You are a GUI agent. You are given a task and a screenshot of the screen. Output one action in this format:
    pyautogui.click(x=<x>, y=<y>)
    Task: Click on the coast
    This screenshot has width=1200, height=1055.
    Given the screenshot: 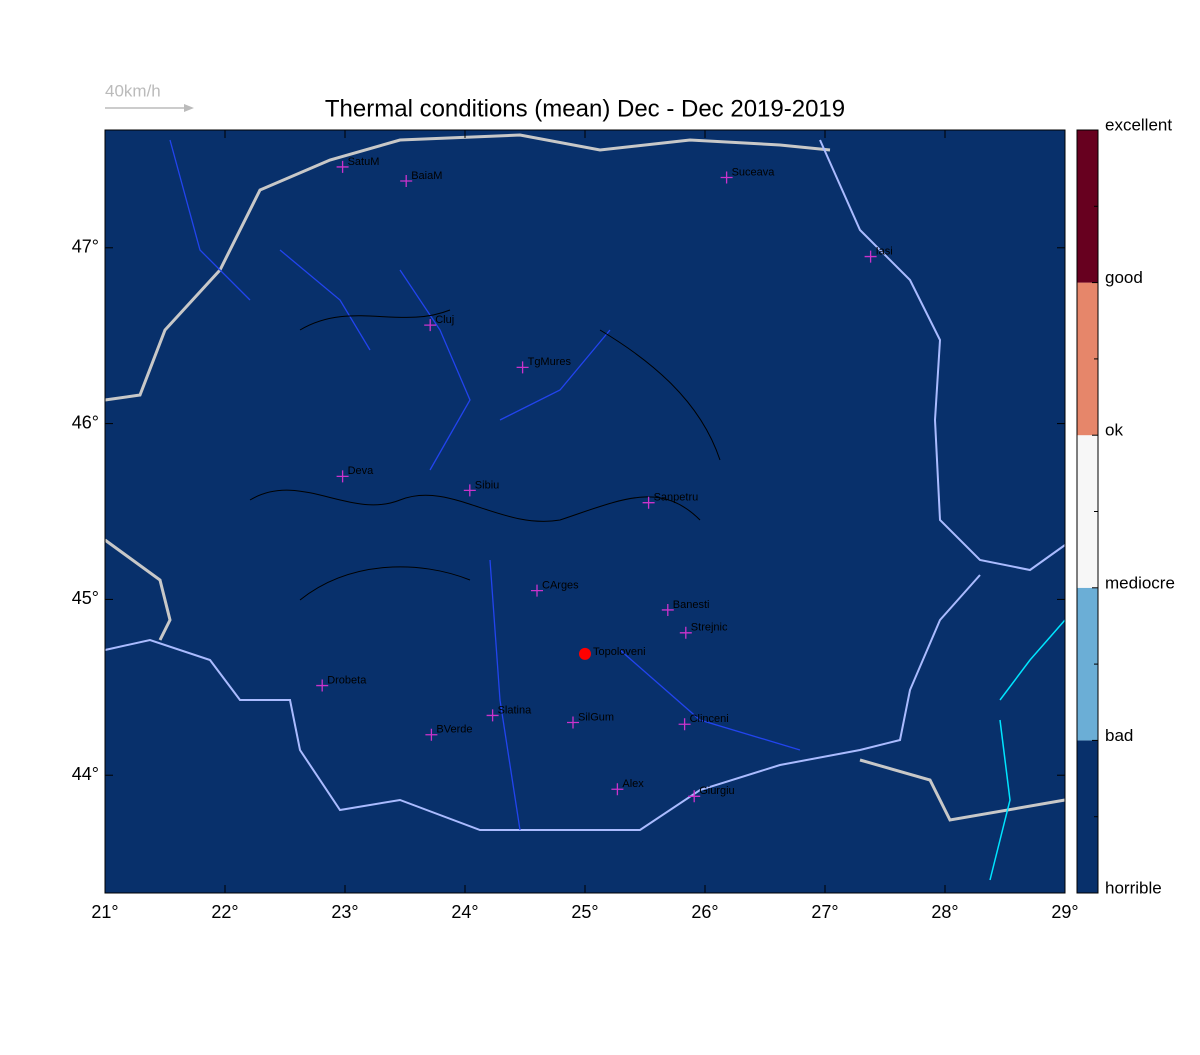 What is the action you would take?
    pyautogui.click(x=1027, y=750)
    